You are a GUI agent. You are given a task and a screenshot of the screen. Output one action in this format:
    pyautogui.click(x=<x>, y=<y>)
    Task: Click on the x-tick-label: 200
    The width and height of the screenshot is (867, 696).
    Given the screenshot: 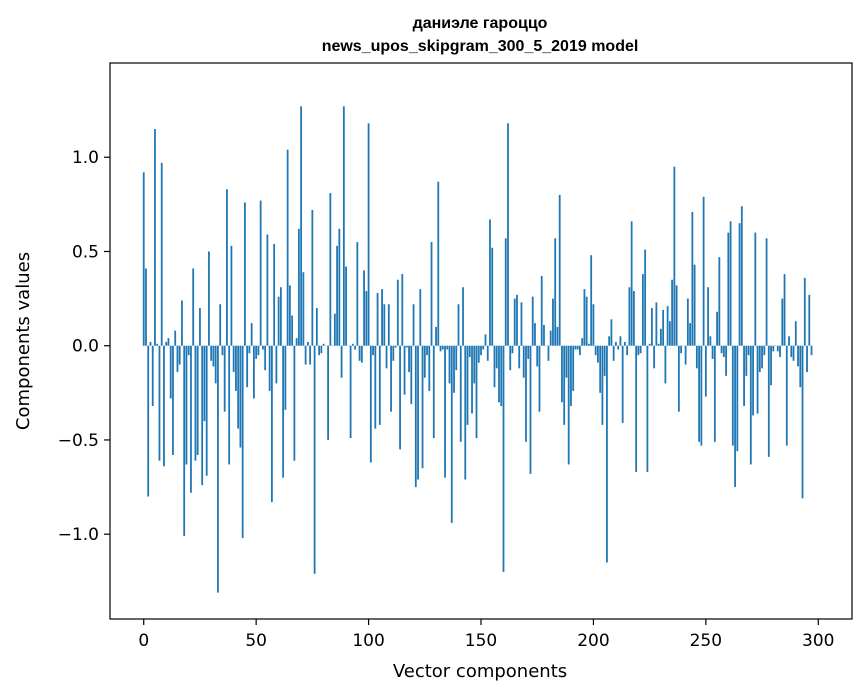 What is the action you would take?
    pyautogui.click(x=593, y=641)
    